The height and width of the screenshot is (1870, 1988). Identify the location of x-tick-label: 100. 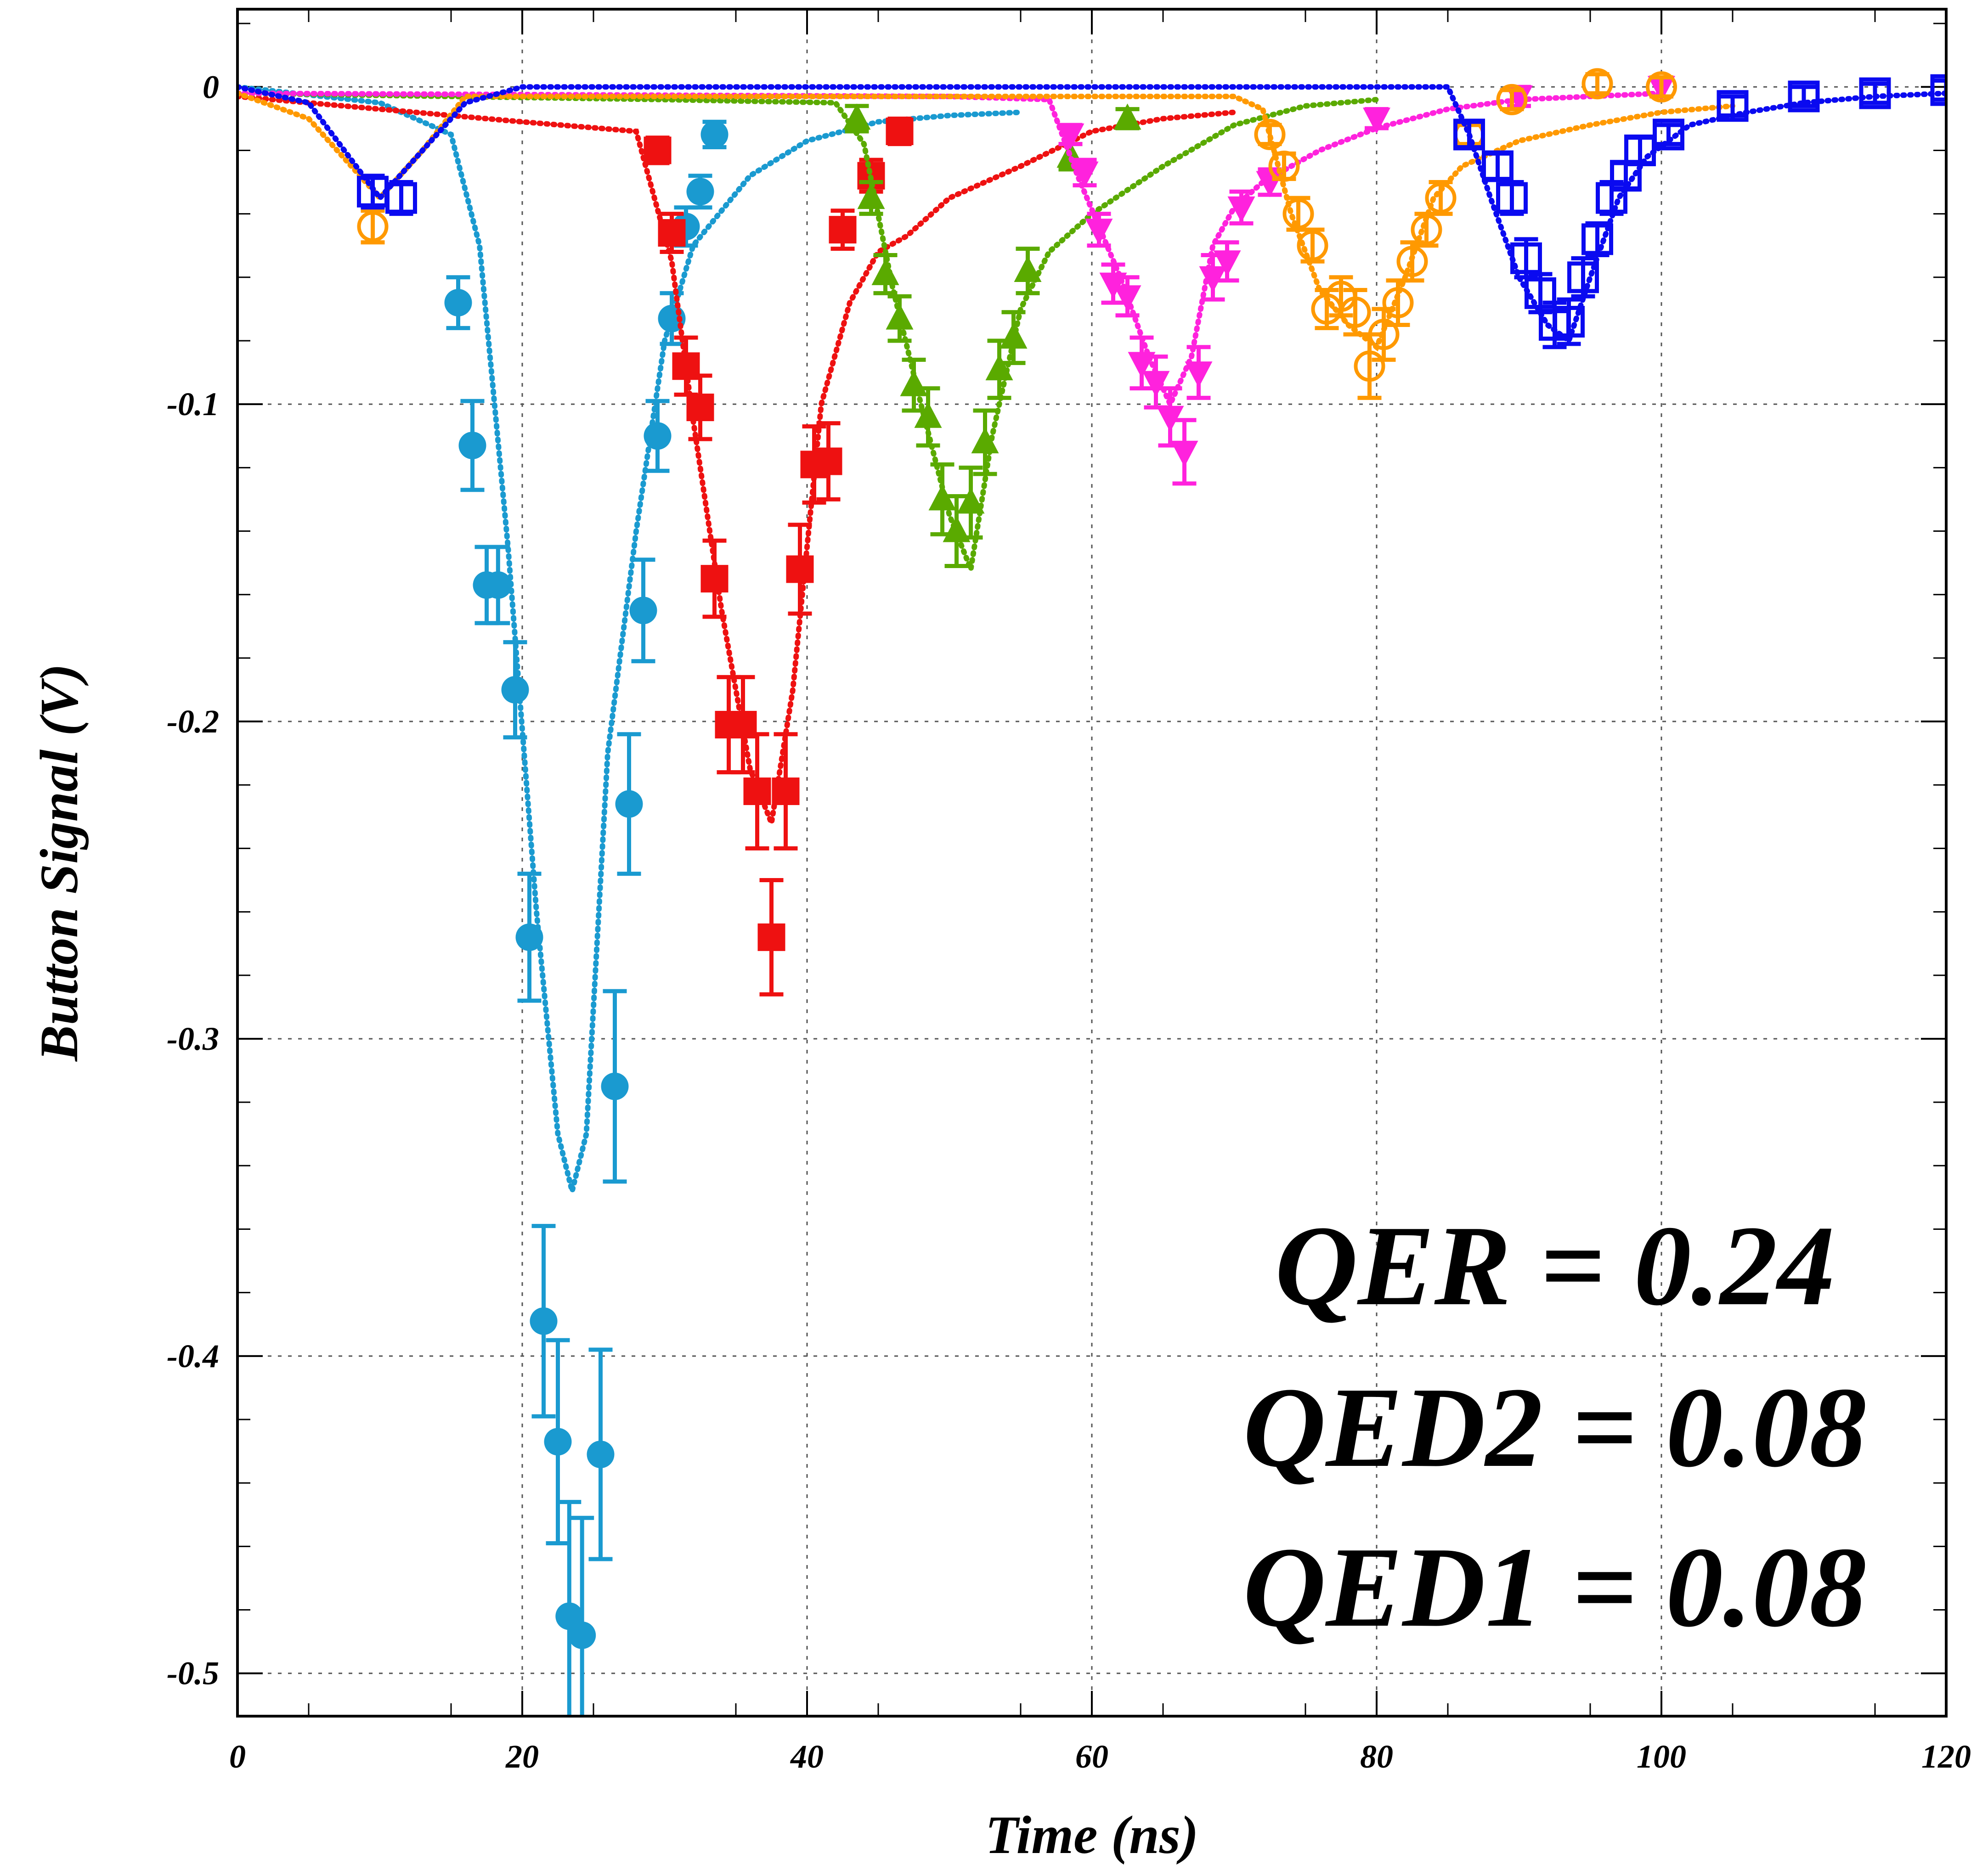
(1661, 1756).